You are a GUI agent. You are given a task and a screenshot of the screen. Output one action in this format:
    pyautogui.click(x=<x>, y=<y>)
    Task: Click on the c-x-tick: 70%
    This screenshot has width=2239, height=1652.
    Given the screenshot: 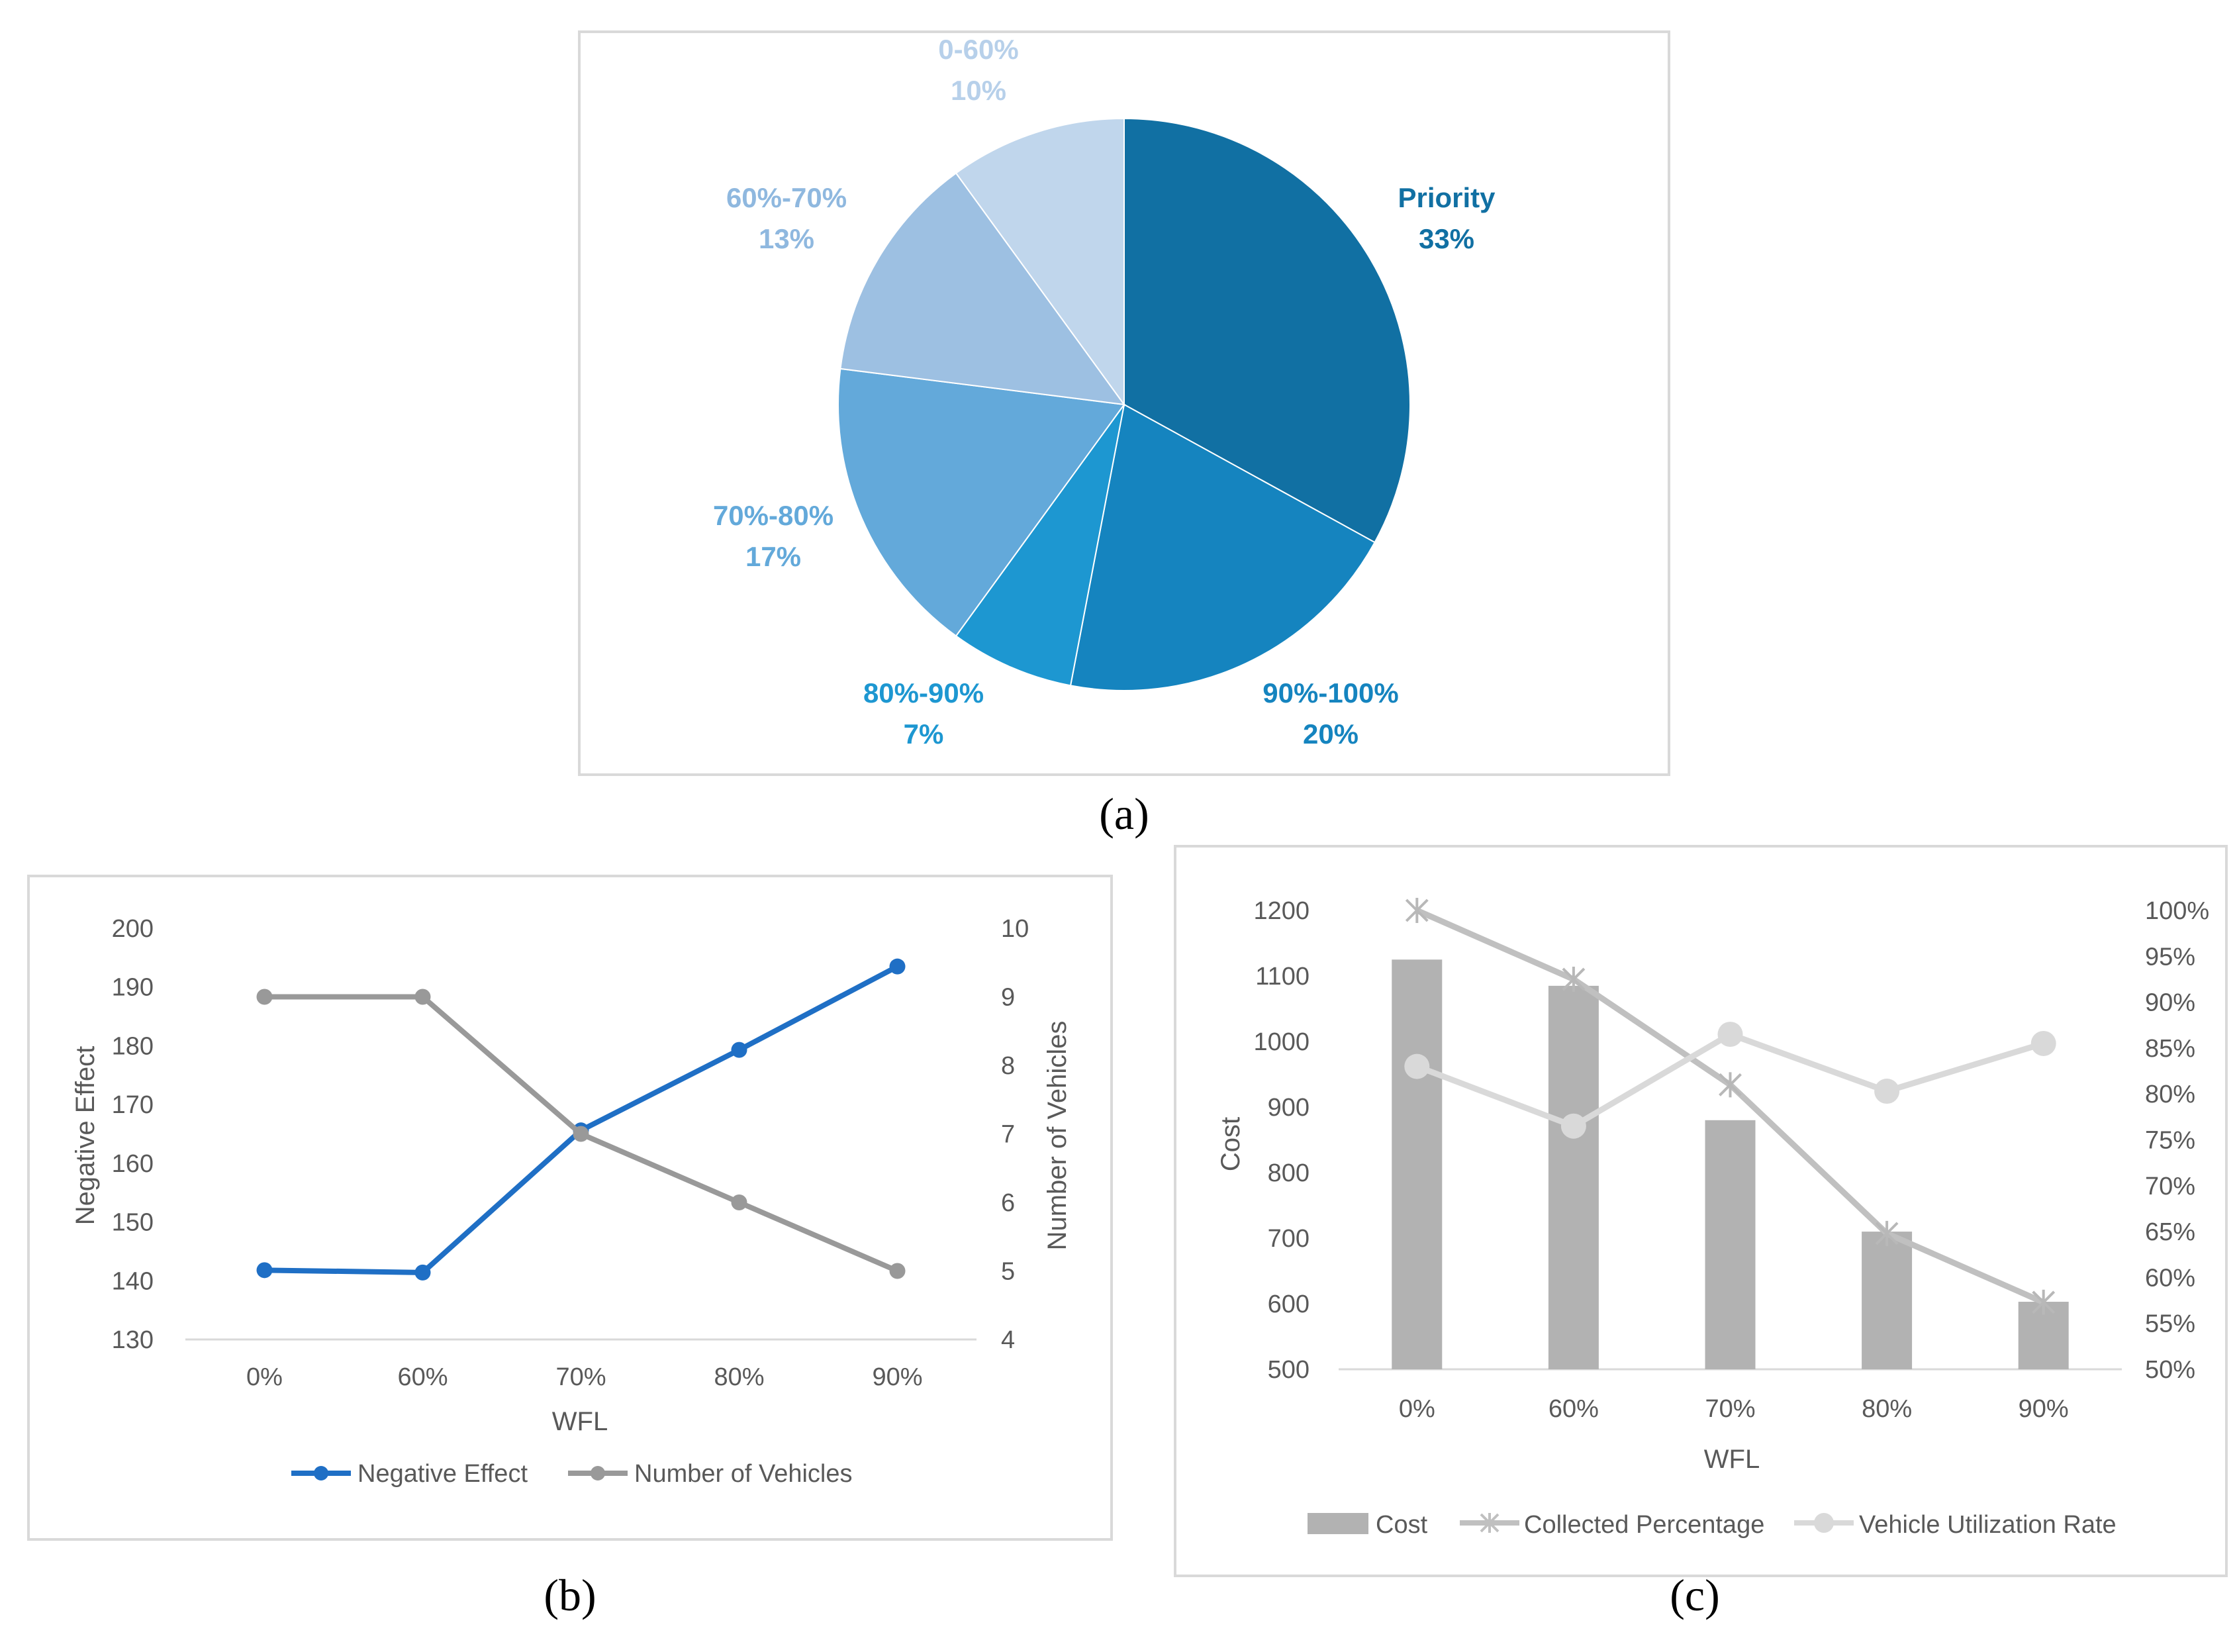 What is the action you would take?
    pyautogui.click(x=1730, y=1409)
    